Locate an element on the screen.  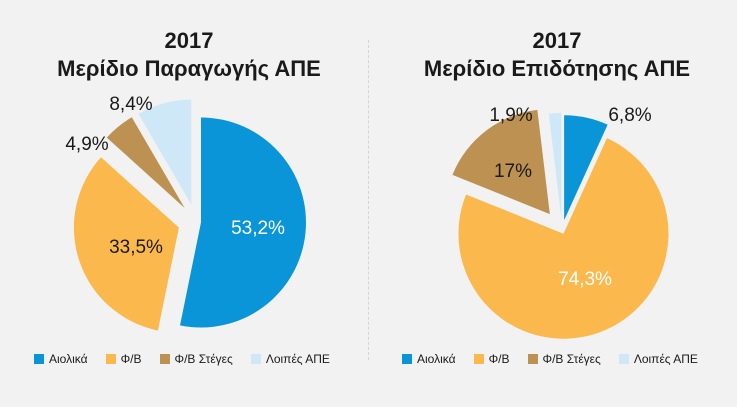
right-legend: Αιολικά Φ/Β Φ/Β Στέγες Λοιπές ΑΠΕ is located at coordinates (550, 359).